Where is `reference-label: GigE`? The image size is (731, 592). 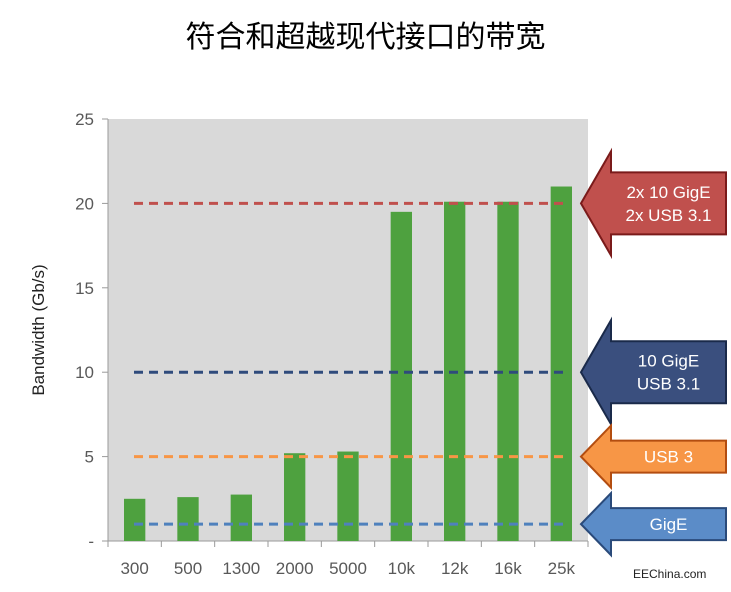 reference-label: GigE is located at coordinates (669, 524).